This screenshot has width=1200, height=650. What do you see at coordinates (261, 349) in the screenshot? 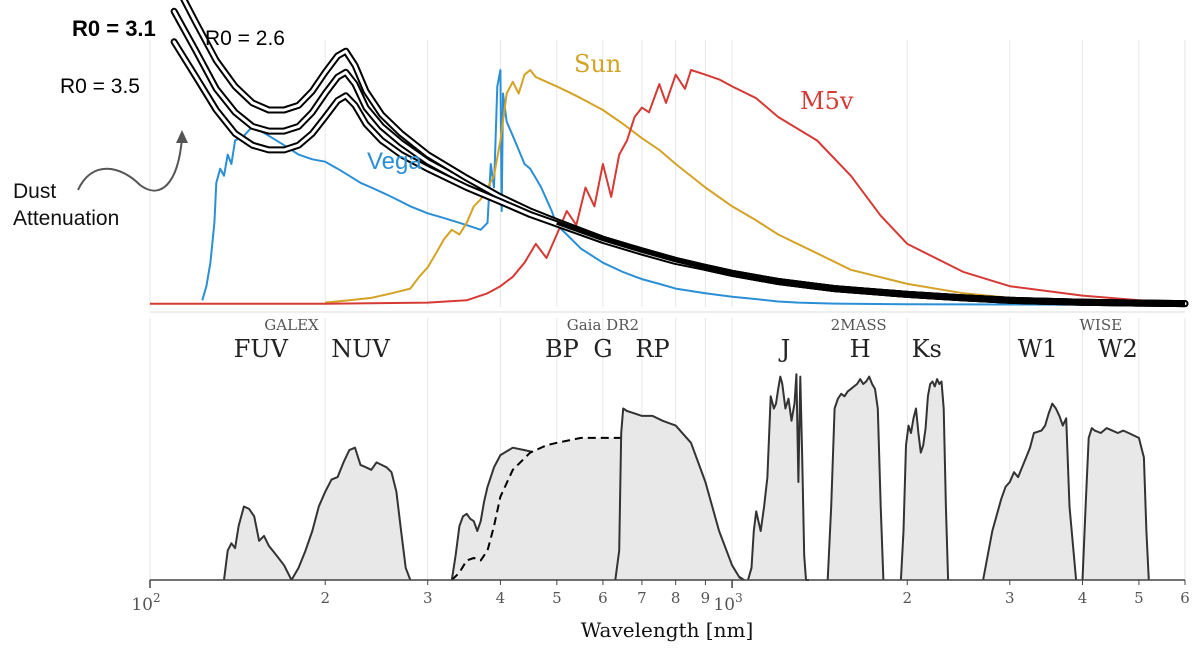
I see `band-label-fuv: FUV` at bounding box center [261, 349].